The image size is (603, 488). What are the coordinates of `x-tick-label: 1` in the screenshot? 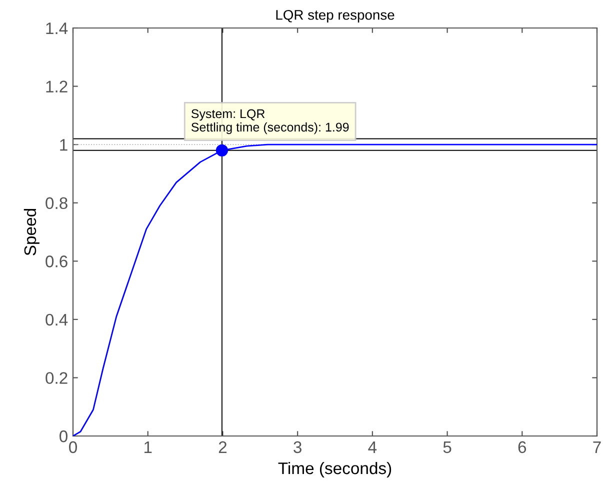 It's located at (148, 447).